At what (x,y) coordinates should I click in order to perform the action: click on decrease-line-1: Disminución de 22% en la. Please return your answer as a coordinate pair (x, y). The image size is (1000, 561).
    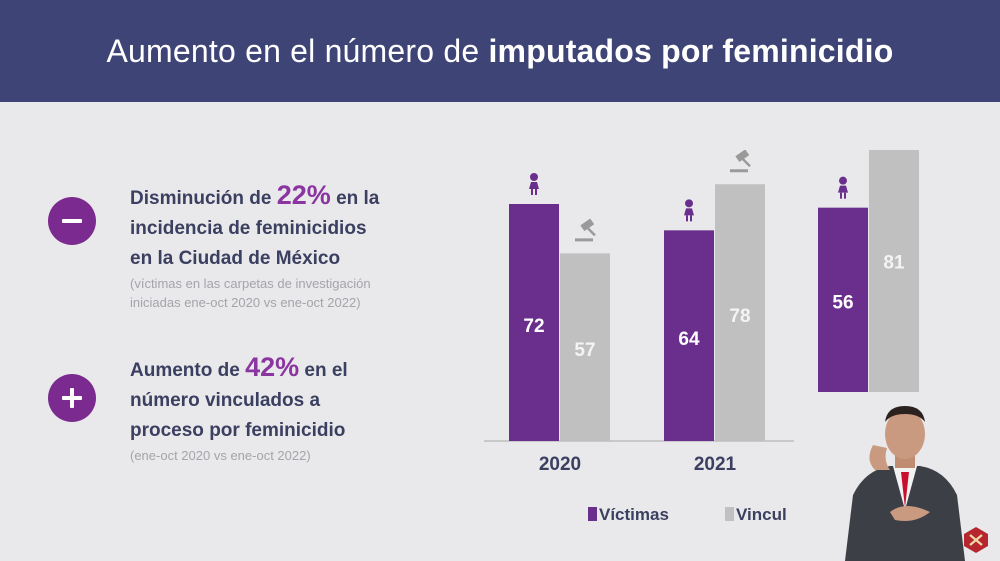
    Looking at the image, I should click on (290, 197).